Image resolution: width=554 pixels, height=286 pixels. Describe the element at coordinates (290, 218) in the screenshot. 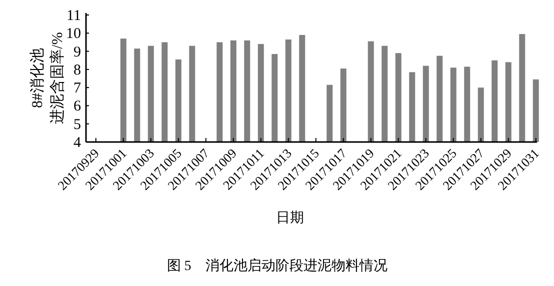

I see `x-axis-title: 日期` at that location.